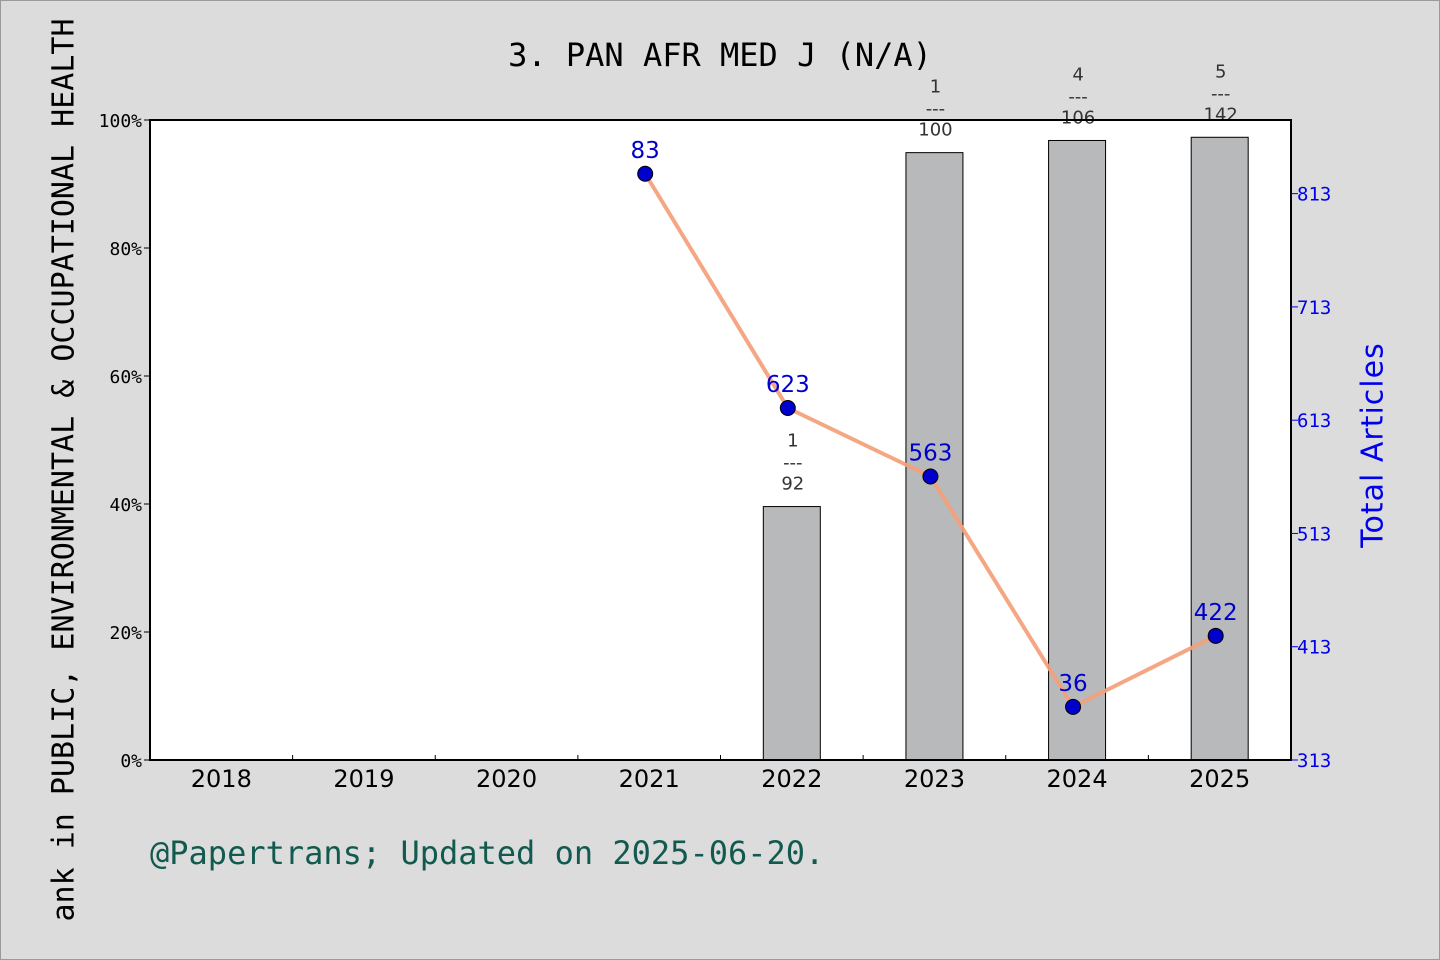  What do you see at coordinates (125, 377) in the screenshot?
I see `left-tick-label: 60%` at bounding box center [125, 377].